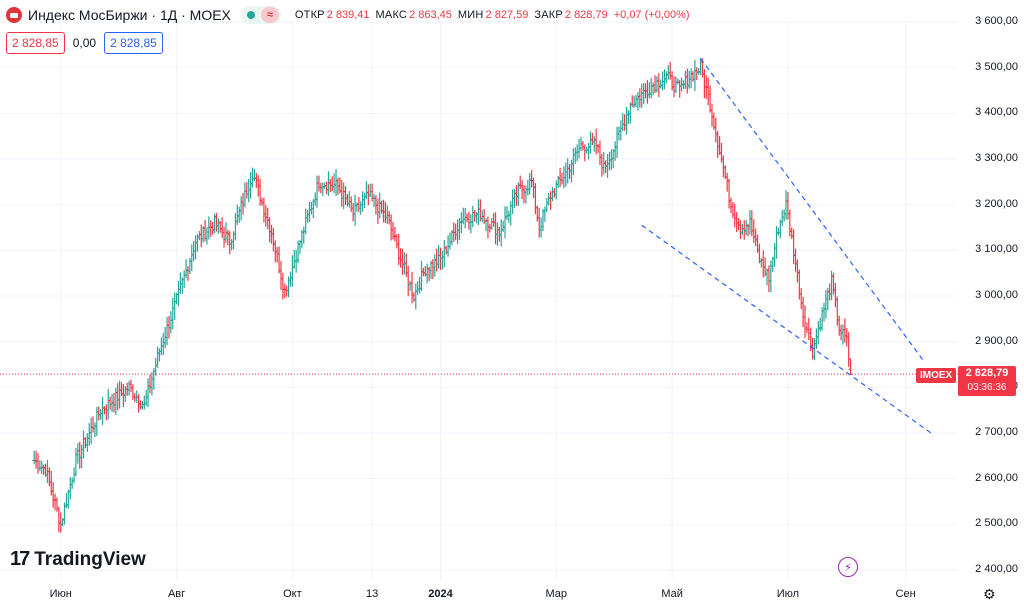 This screenshot has height=606, width=1024. What do you see at coordinates (90, 559) in the screenshot?
I see `tradingview-logo-text: TradingView` at bounding box center [90, 559].